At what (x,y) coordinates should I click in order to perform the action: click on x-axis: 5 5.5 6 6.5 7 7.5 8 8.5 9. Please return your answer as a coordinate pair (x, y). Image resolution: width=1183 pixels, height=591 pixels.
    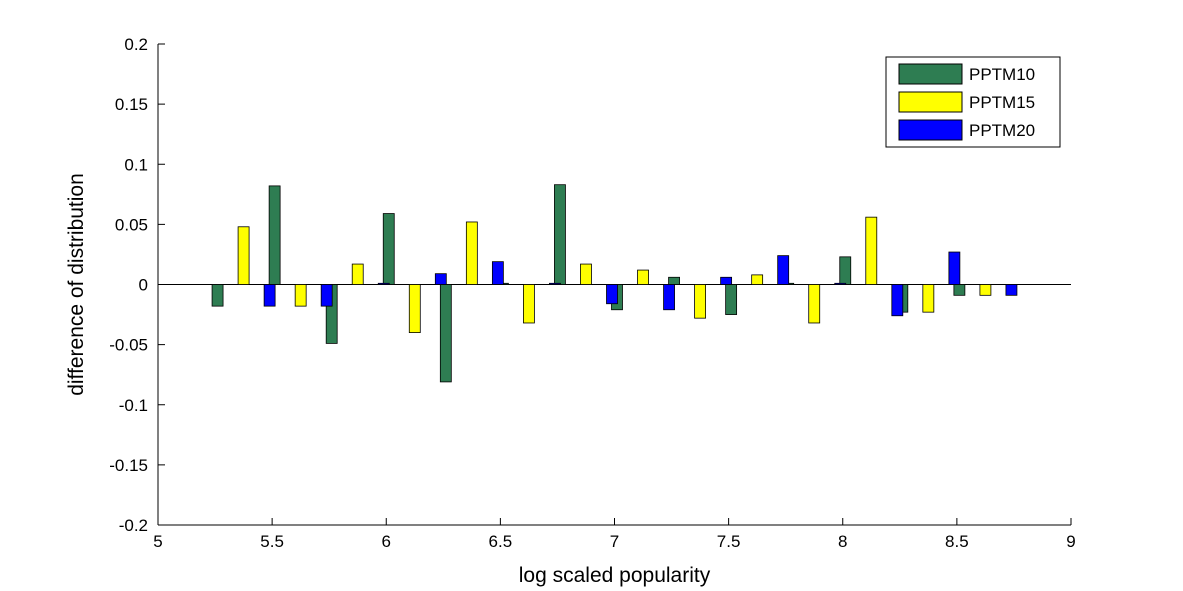
    Looking at the image, I should click on (614, 534).